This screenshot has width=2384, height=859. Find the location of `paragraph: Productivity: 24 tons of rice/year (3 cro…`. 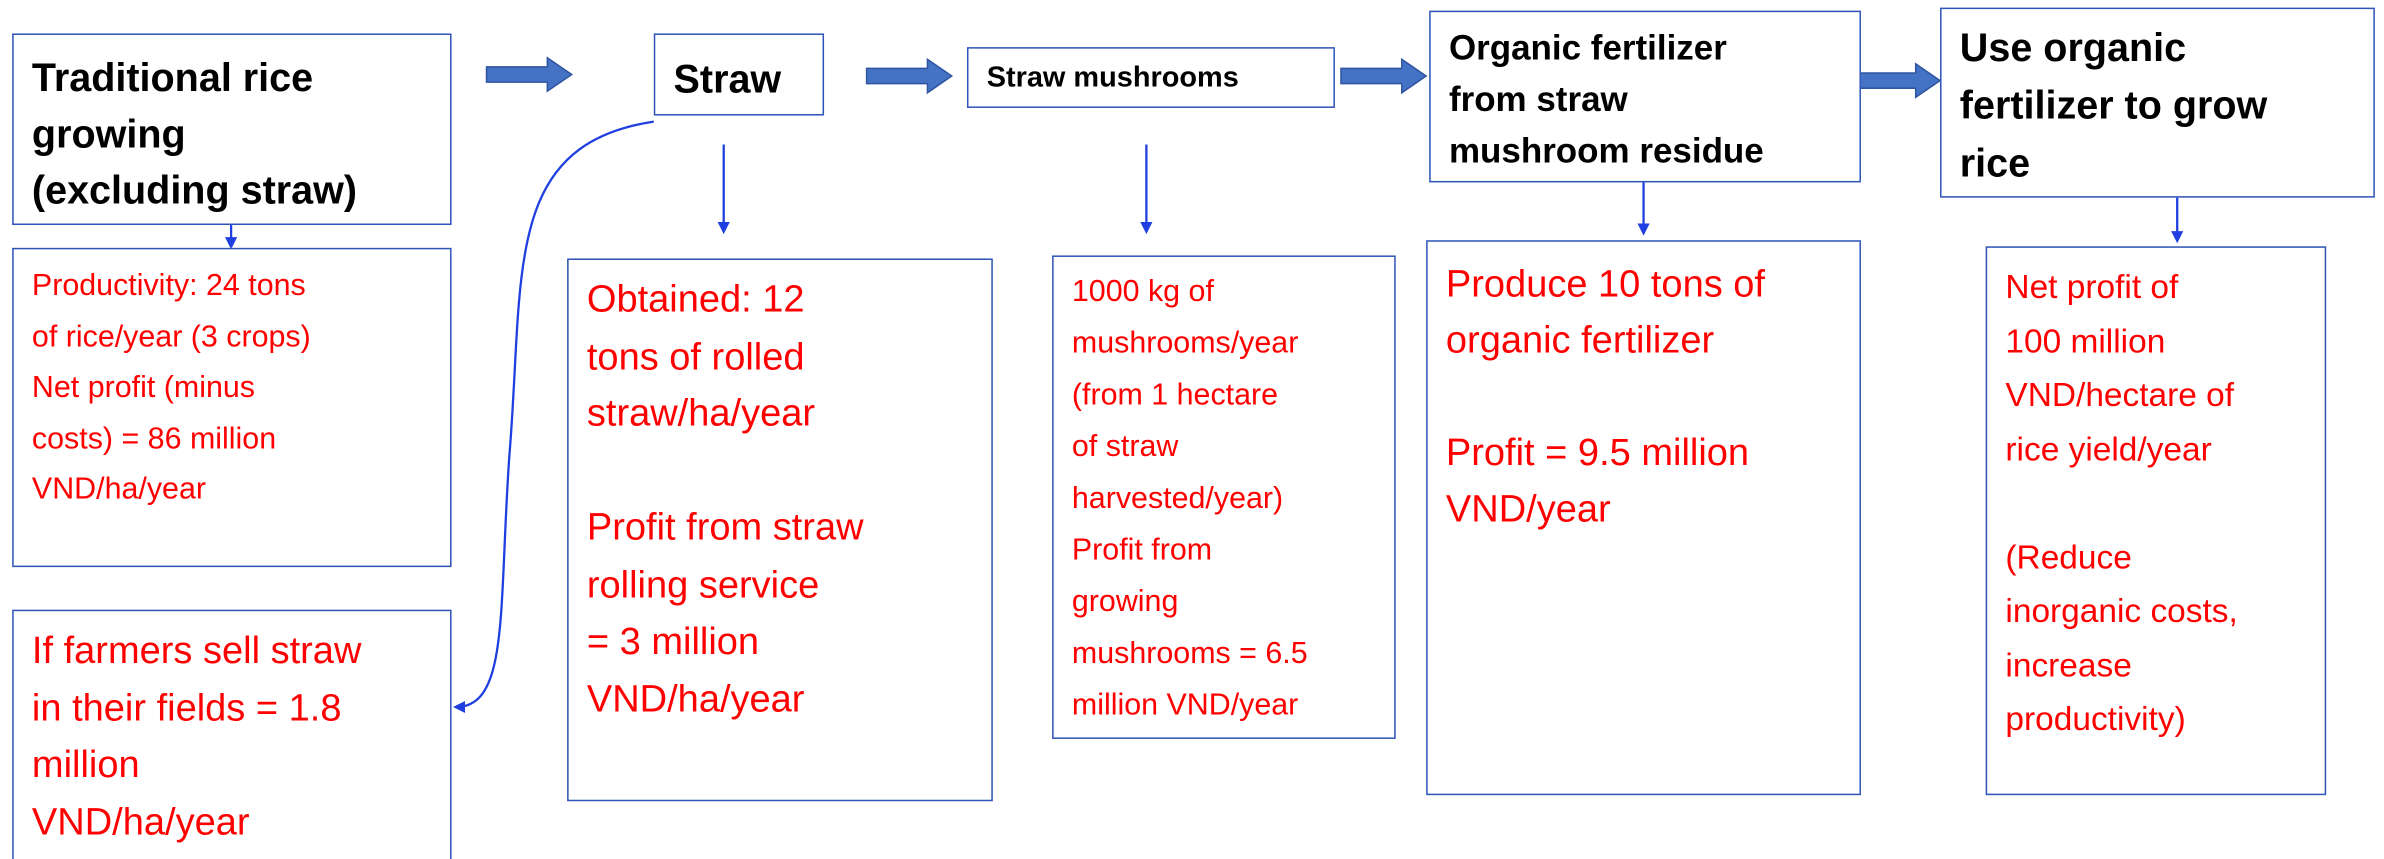

paragraph: Productivity: 24 tons of rice/year (3 cro… is located at coordinates (238, 389).